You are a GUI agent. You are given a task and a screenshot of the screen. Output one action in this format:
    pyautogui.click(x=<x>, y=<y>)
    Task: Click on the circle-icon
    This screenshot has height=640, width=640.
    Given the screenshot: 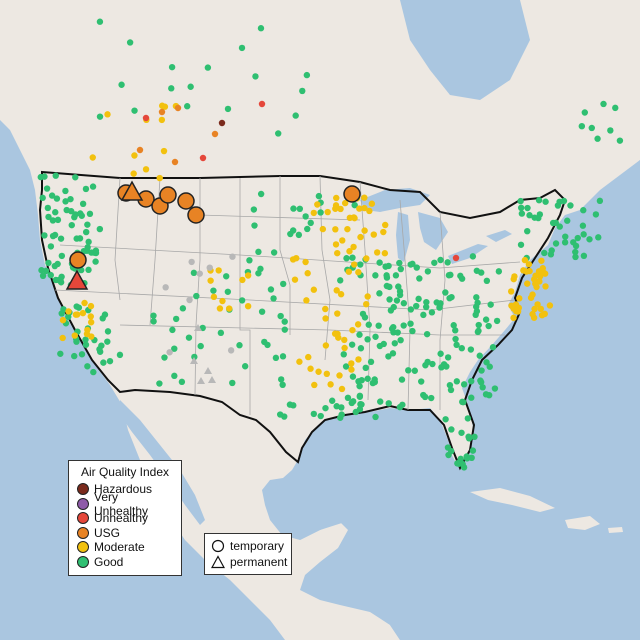 What is the action you would take?
    pyautogui.click(x=218, y=546)
    